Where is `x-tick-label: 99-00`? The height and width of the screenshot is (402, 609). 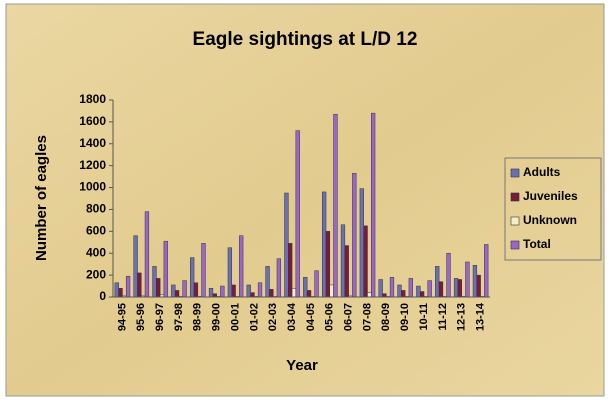
x-tick-label: 99-00 is located at coordinates (217, 317).